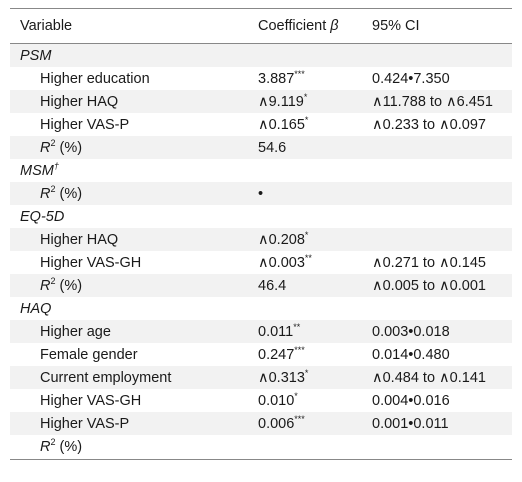  Describe the element at coordinates (75, 331) in the screenshot. I see `variable-label: Higher age` at that location.